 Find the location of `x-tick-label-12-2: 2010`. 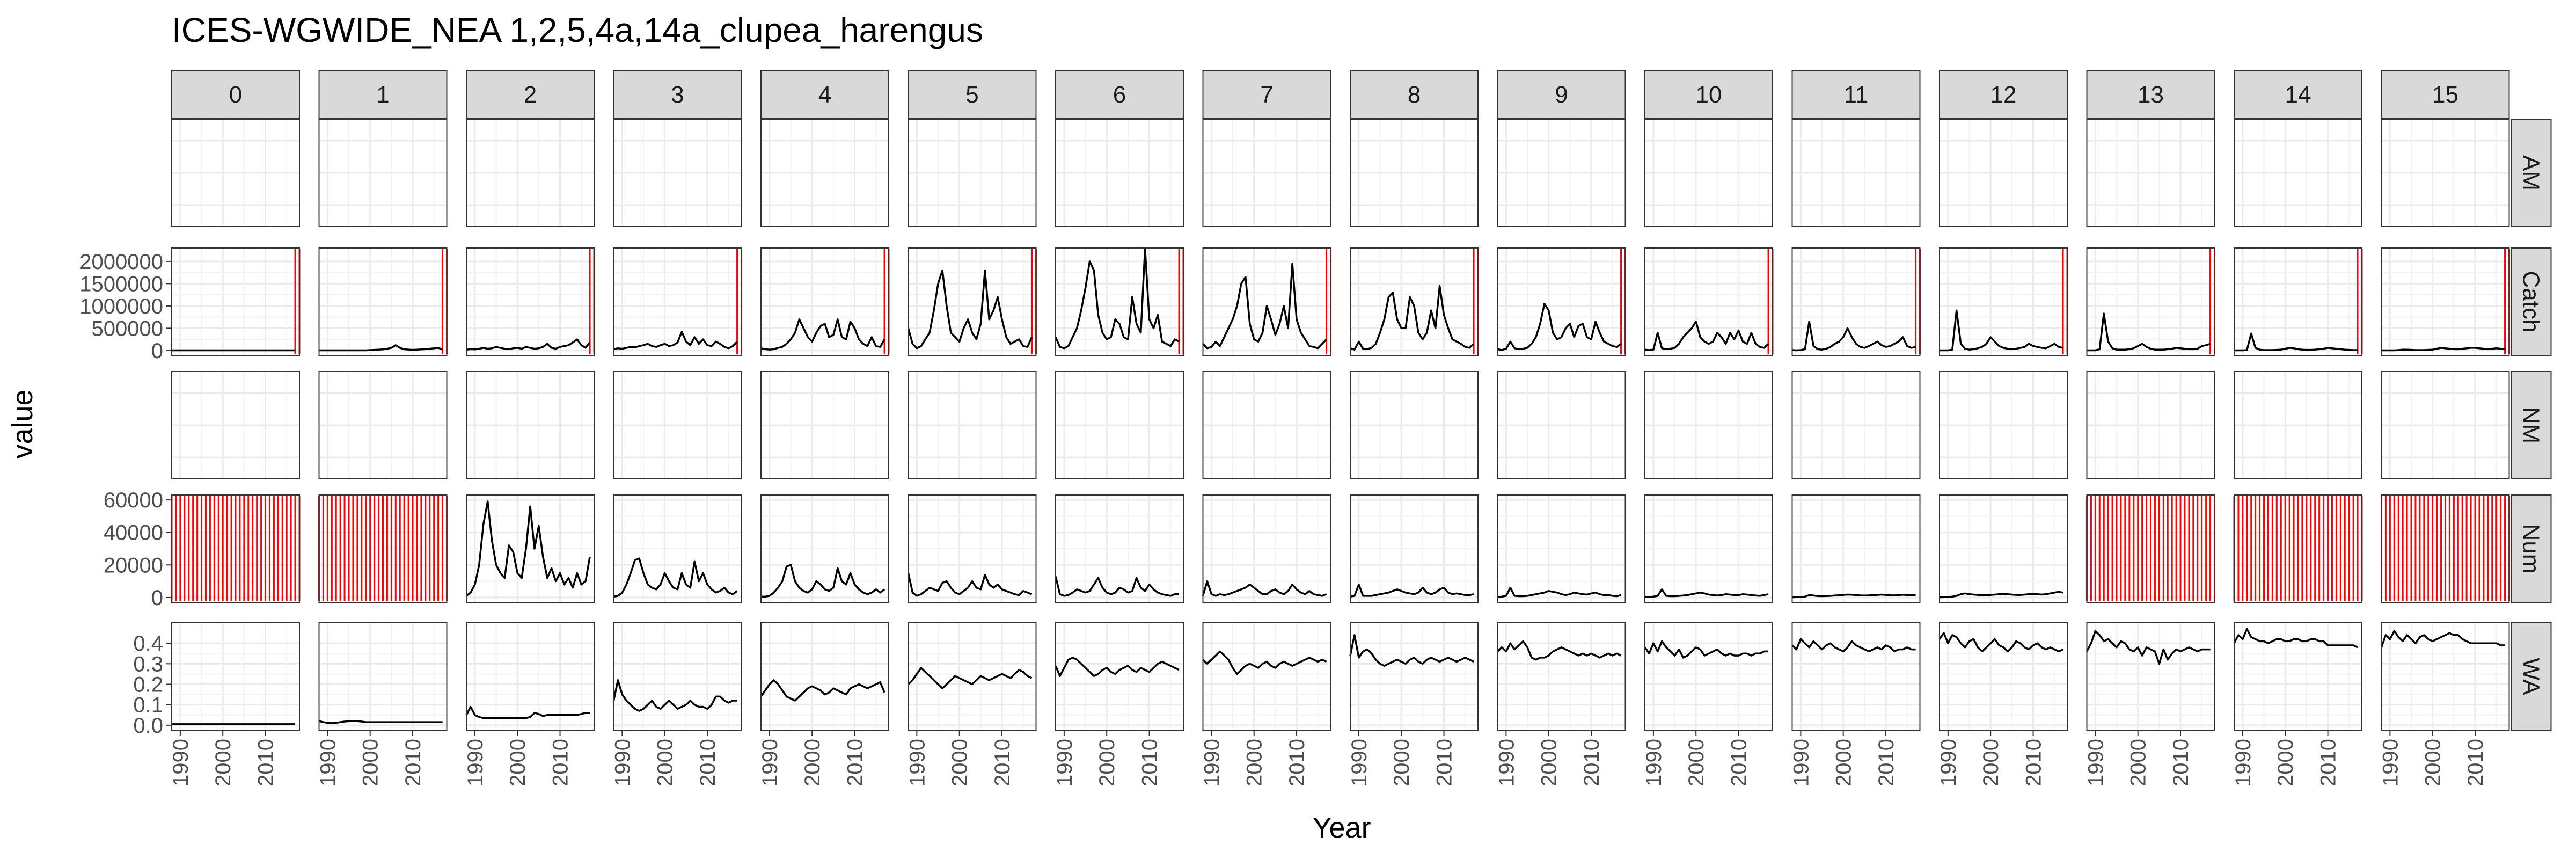

x-tick-label-12-2: 2010 is located at coordinates (2034, 763).